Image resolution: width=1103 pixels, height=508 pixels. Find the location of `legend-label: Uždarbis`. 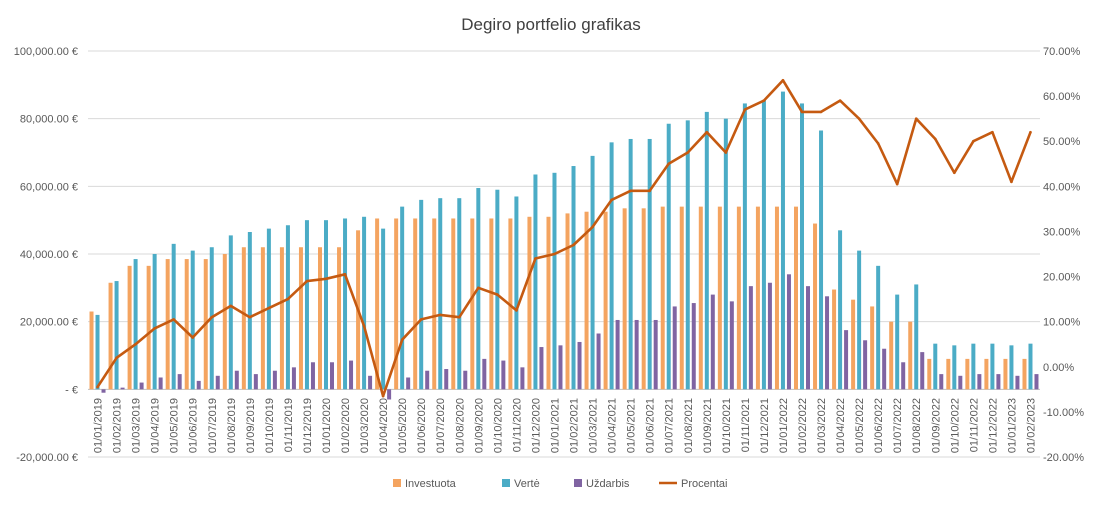

legend-label: Uždarbis is located at coordinates (608, 484).